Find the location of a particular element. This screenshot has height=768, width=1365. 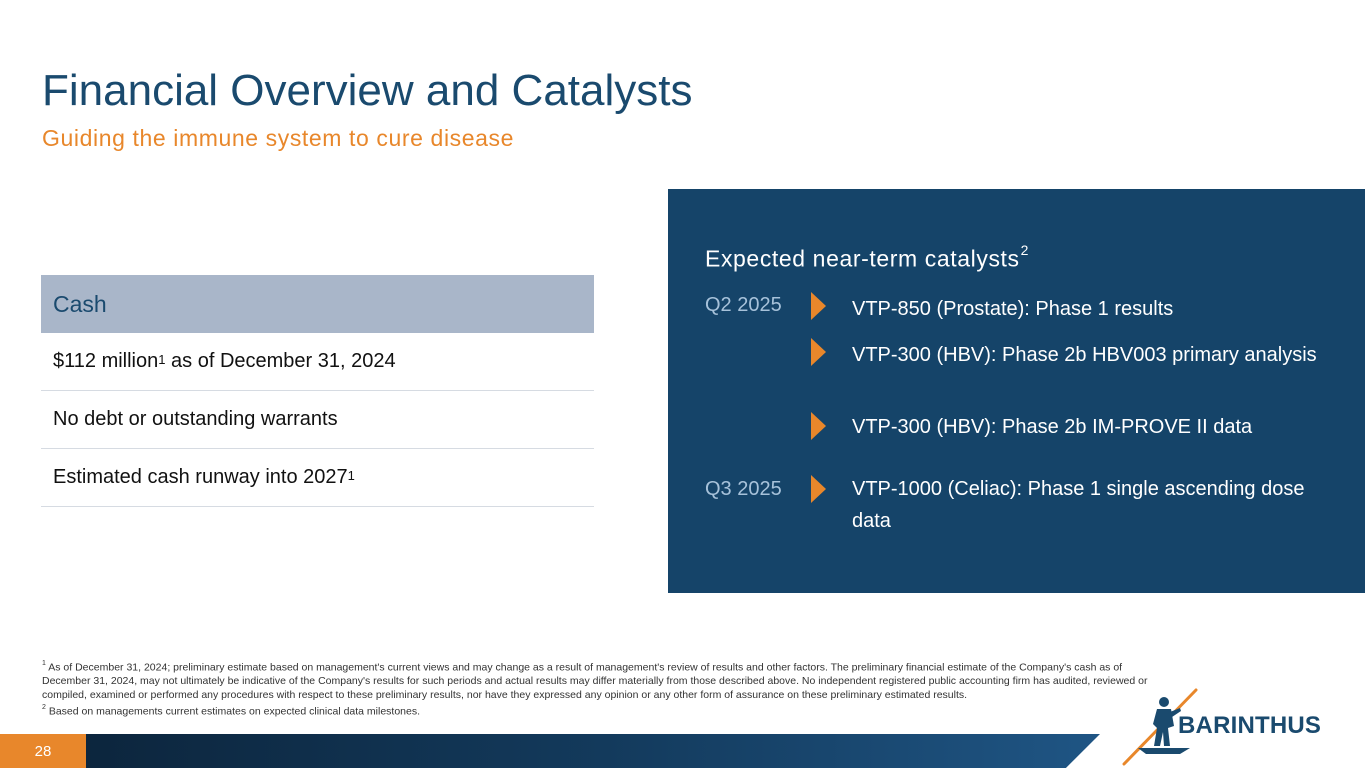

bottom-bar is located at coordinates (550, 751).